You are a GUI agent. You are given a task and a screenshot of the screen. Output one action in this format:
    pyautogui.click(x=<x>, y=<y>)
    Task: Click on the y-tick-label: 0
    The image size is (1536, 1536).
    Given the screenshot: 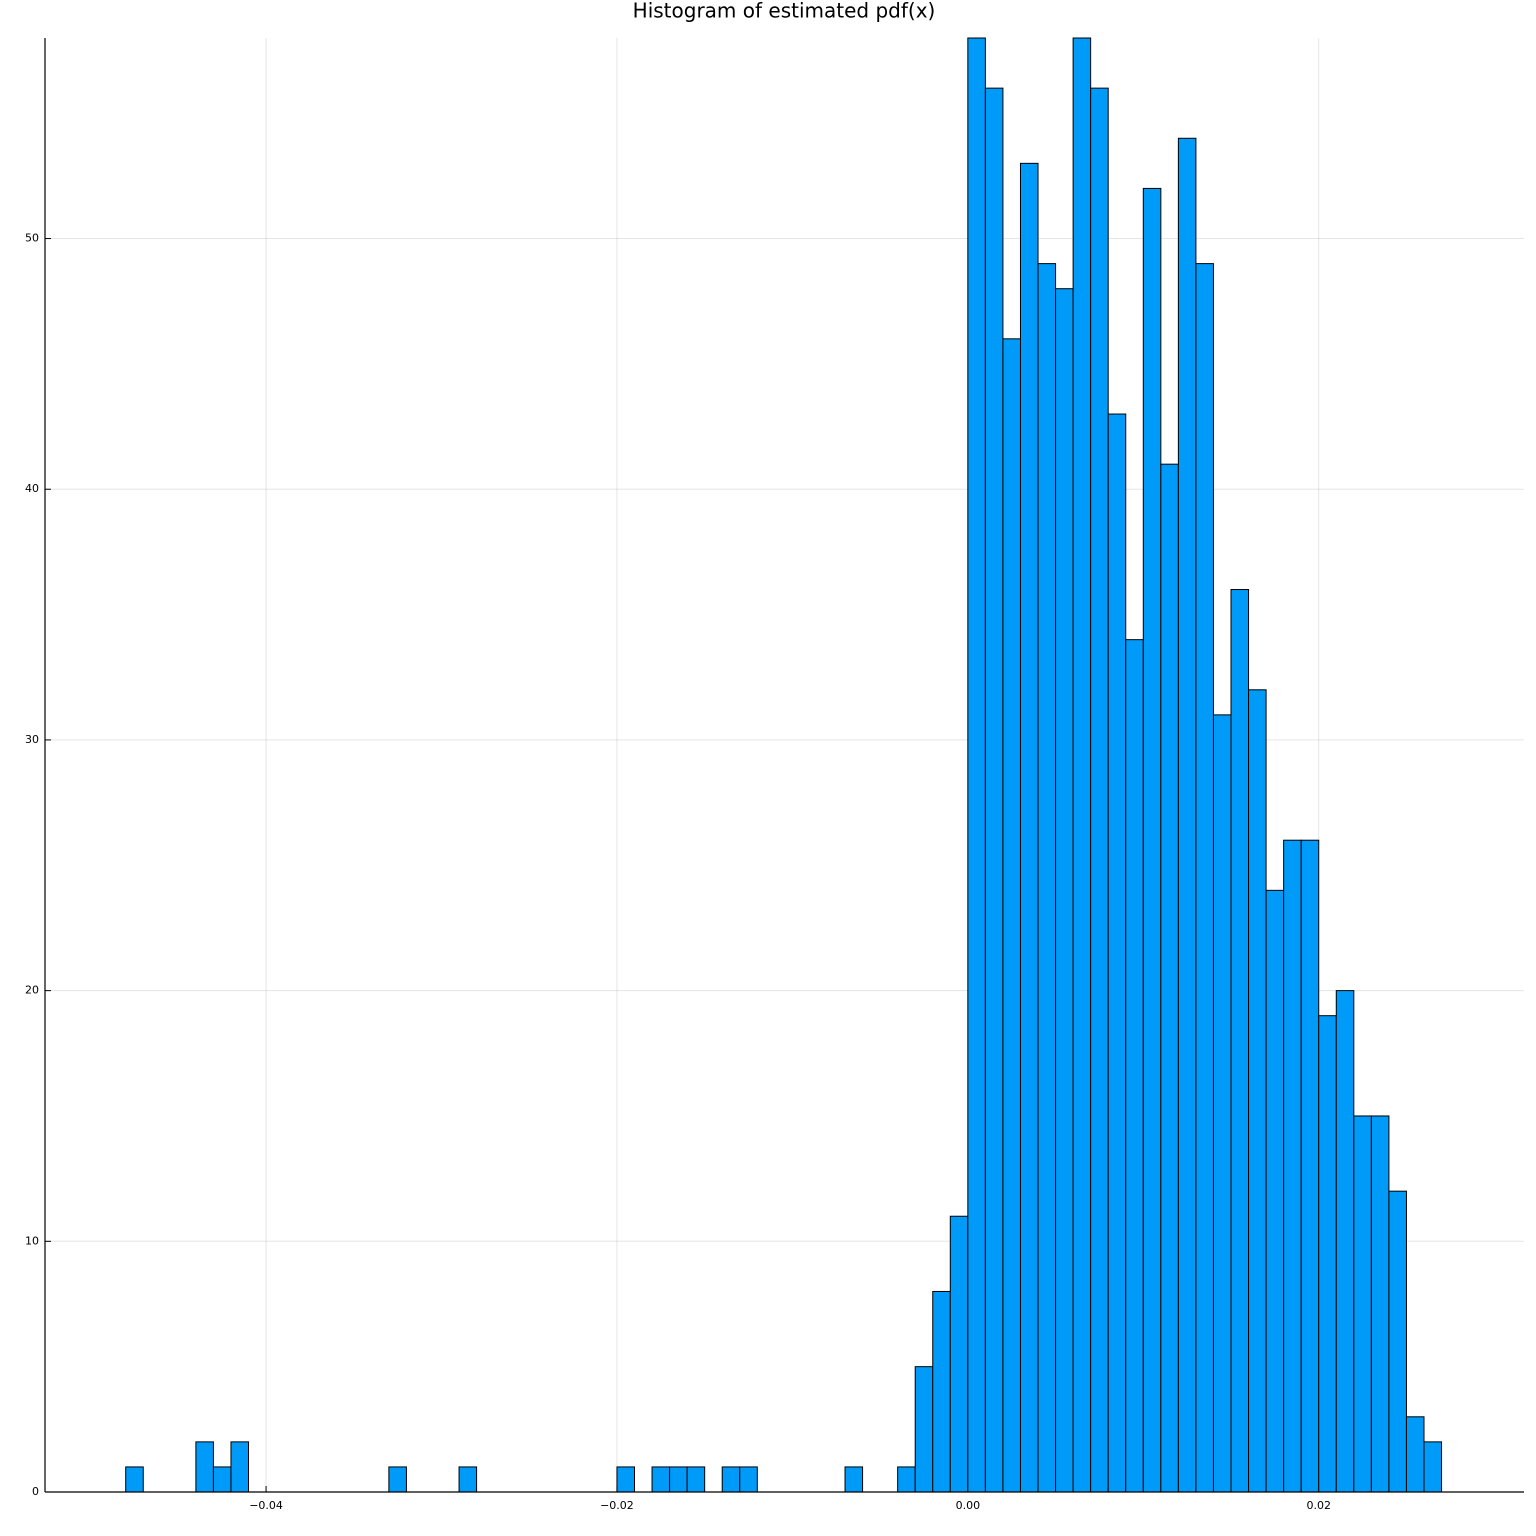 What is the action you would take?
    pyautogui.click(x=35, y=1491)
    